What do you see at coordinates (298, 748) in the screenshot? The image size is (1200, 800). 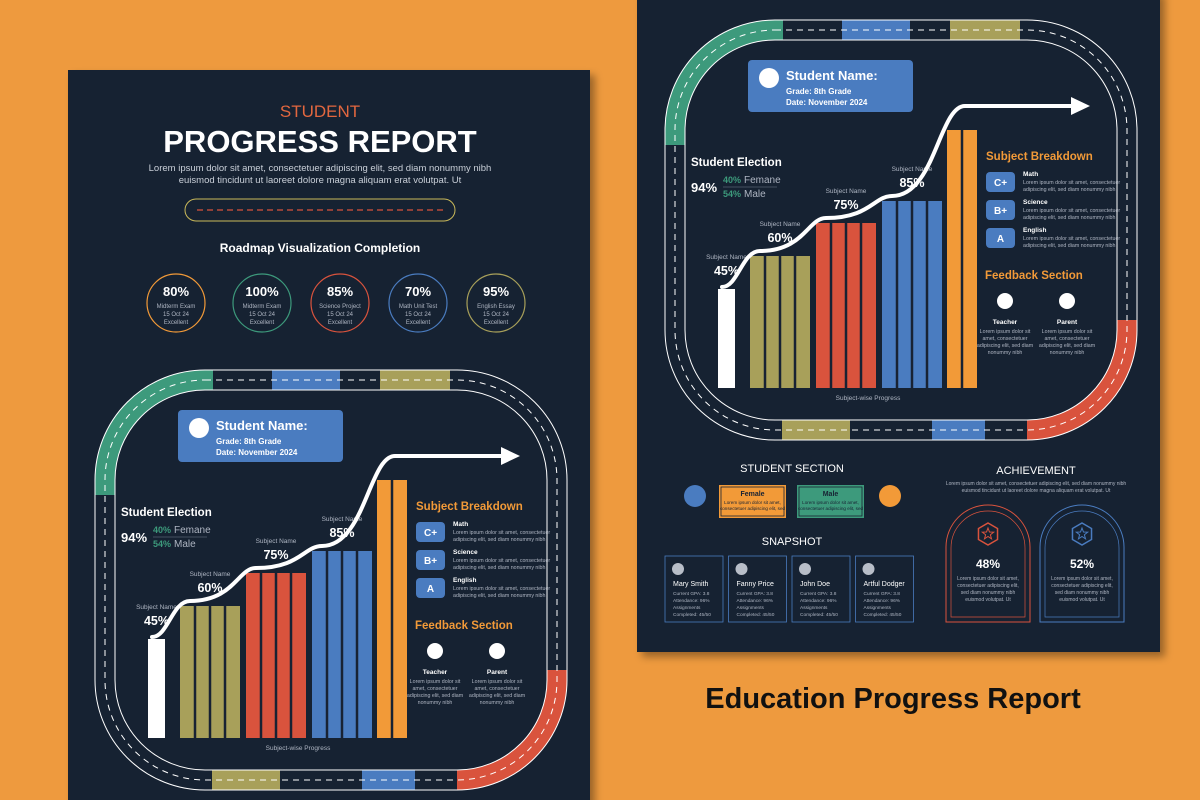 I see `chart-caption: Subject-wise Progress` at bounding box center [298, 748].